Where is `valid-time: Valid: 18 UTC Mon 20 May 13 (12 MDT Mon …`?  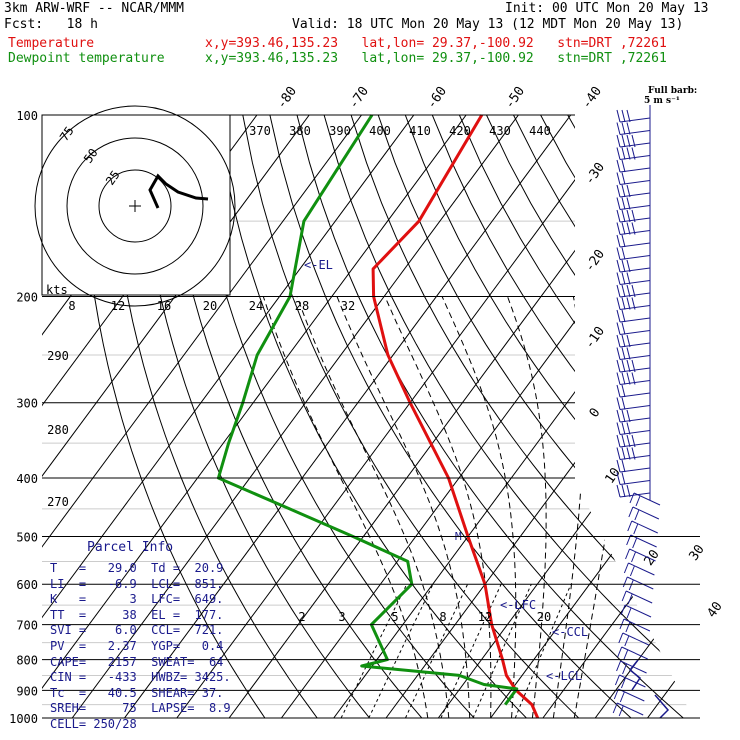
valid-time: Valid: 18 UTC Mon 20 May 13 (12 MDT Mon … is located at coordinates (488, 24).